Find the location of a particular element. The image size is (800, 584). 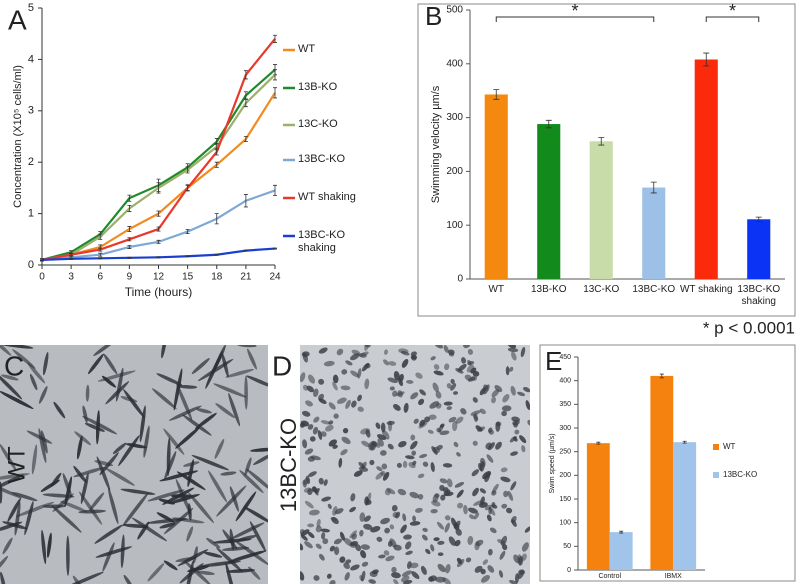

x-tick-label-box: 13B-KO is located at coordinates (549, 289).